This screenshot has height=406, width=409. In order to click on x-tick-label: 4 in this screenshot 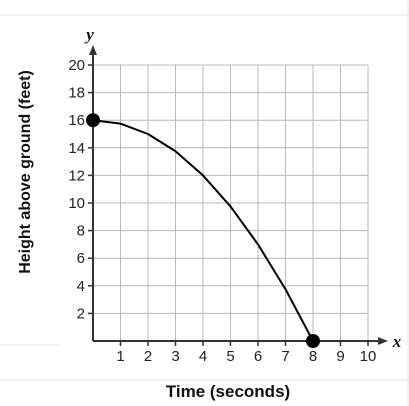, I will do `click(203, 356)`.